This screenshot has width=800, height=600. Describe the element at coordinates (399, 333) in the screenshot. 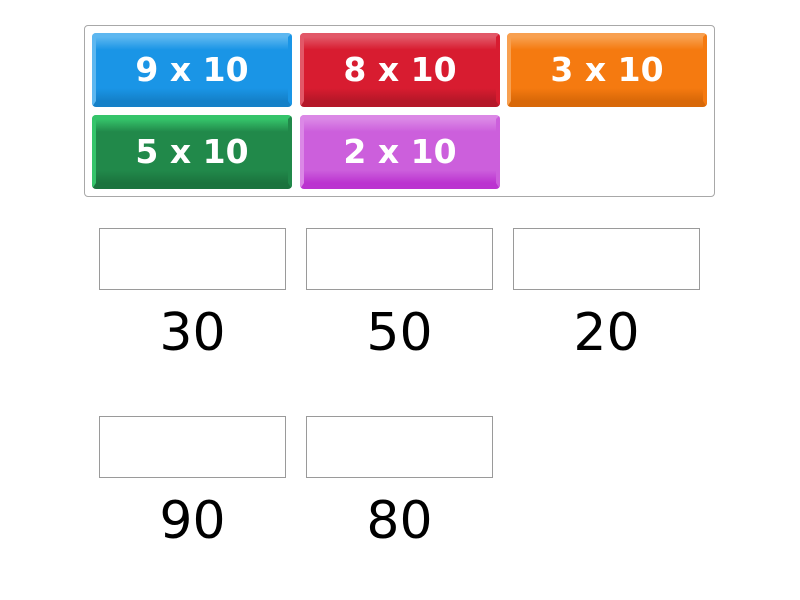

I see `answer-label: 50` at that location.